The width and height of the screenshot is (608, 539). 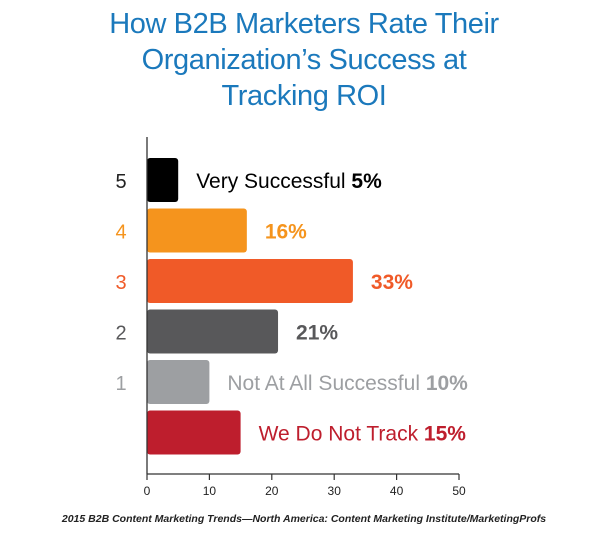 I want to click on value-label: 33%, so click(x=392, y=282).